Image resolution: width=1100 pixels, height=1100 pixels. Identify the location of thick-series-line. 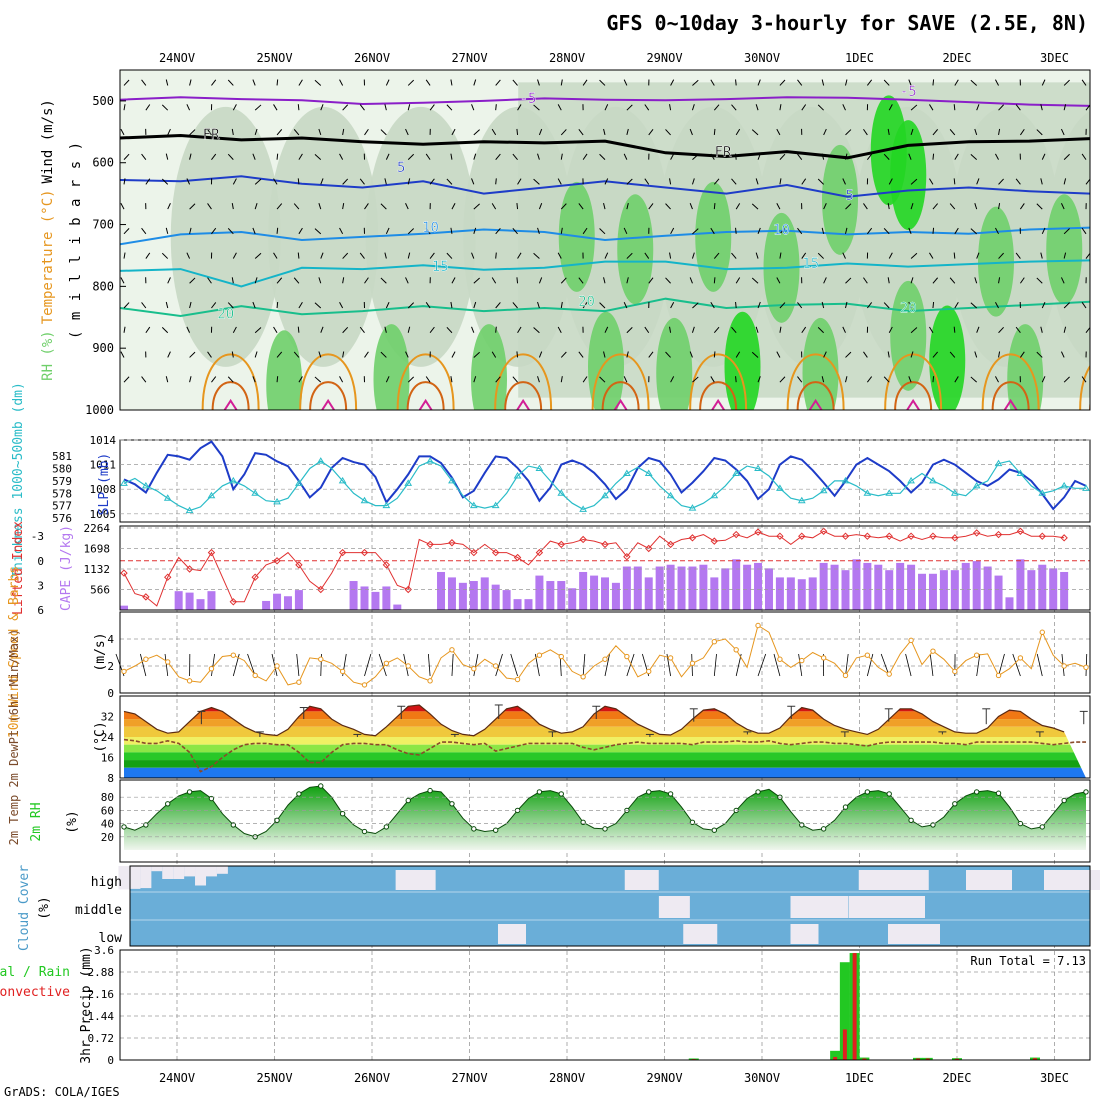
(604, 486).